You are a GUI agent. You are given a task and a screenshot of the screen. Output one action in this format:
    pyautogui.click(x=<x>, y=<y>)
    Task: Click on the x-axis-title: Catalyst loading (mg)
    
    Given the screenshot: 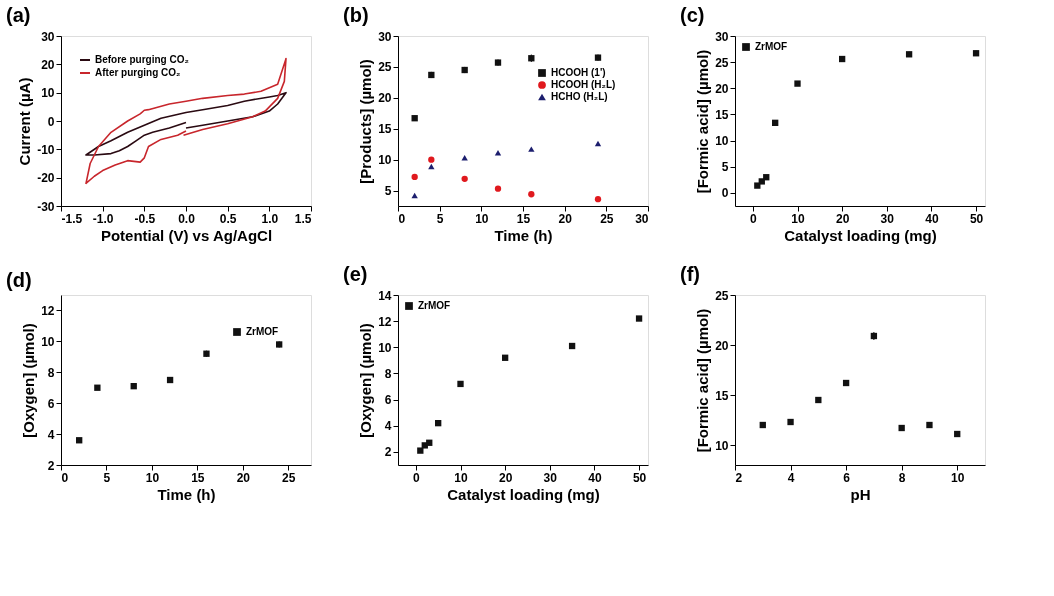 What is the action you would take?
    pyautogui.click(x=860, y=235)
    